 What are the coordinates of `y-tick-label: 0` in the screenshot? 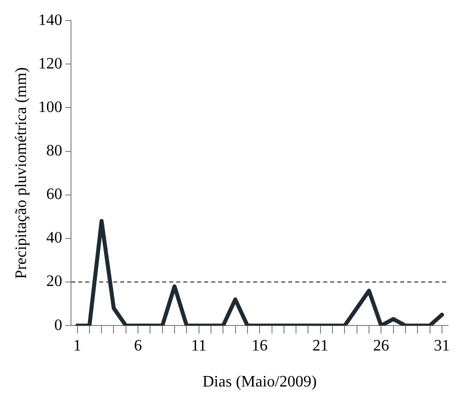 It's located at (58, 325).